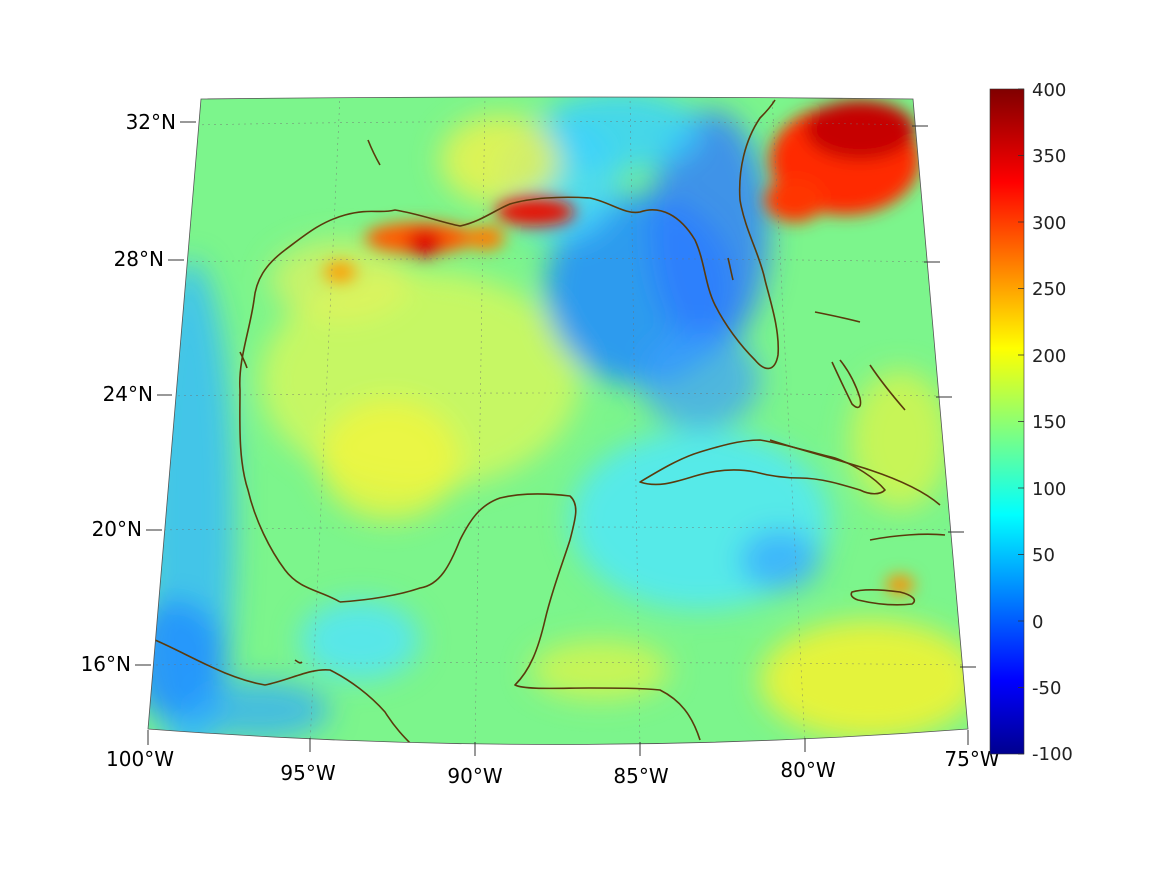 This screenshot has width=1167, height=875. What do you see at coordinates (640, 776) in the screenshot?
I see `lon-label: 85°W` at bounding box center [640, 776].